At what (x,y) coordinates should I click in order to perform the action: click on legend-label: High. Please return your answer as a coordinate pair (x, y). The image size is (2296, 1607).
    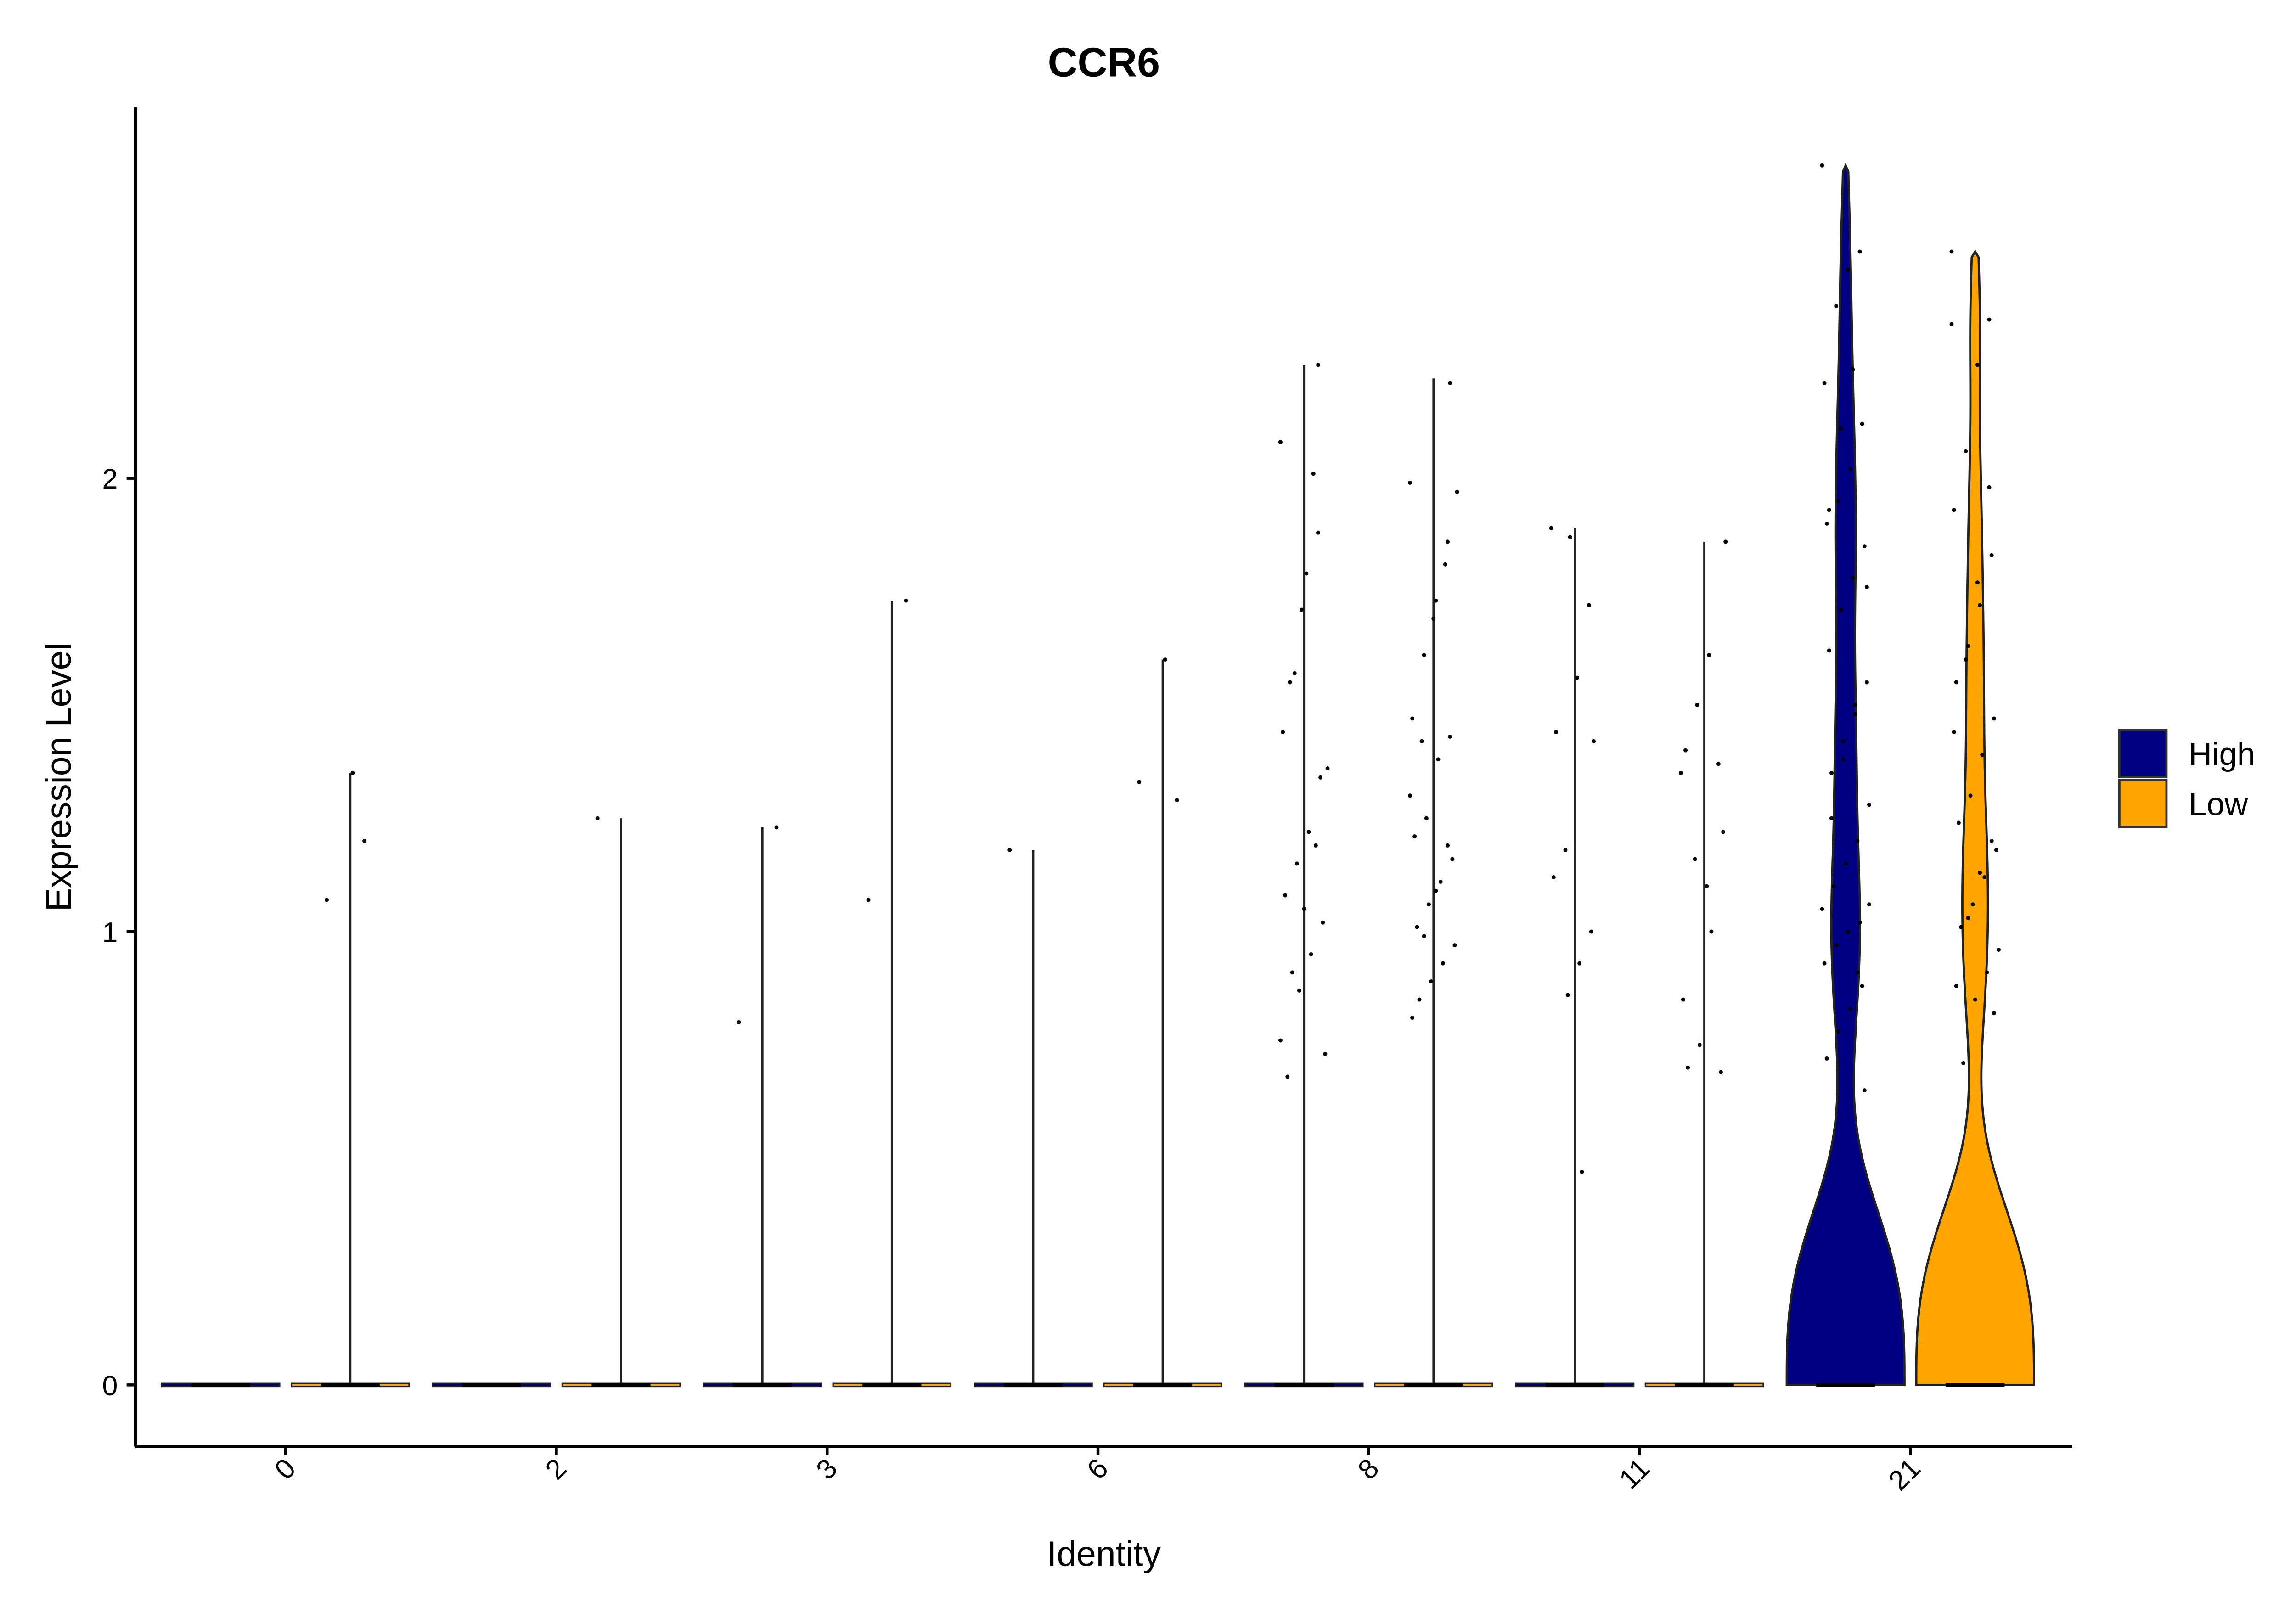
    Looking at the image, I should click on (2222, 754).